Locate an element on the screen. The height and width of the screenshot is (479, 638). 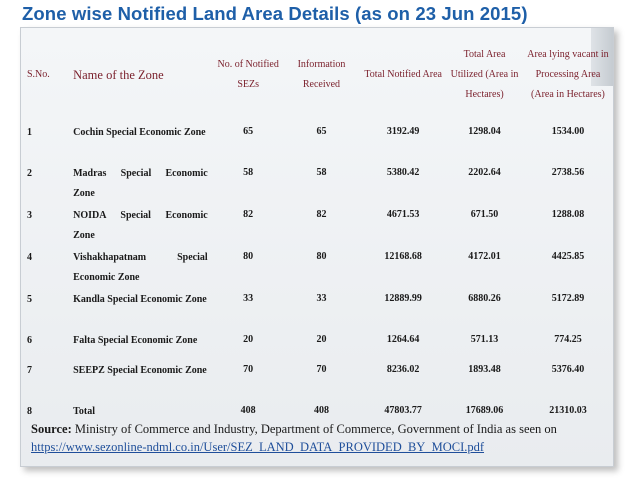
cell-zone-name: Total is located at coordinates (84, 411).